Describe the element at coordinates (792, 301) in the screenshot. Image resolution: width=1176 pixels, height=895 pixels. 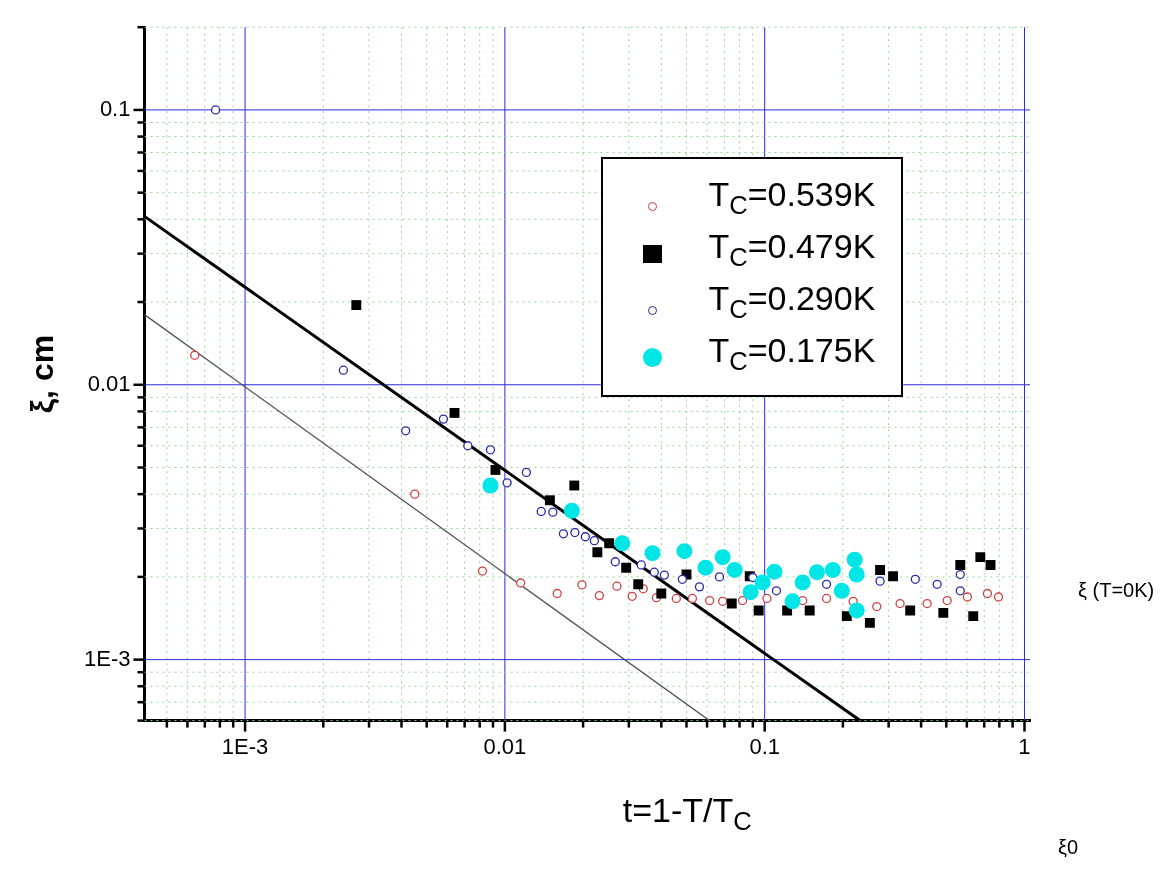
I see `legend-label: T$_{C}$=0.290K` at that location.